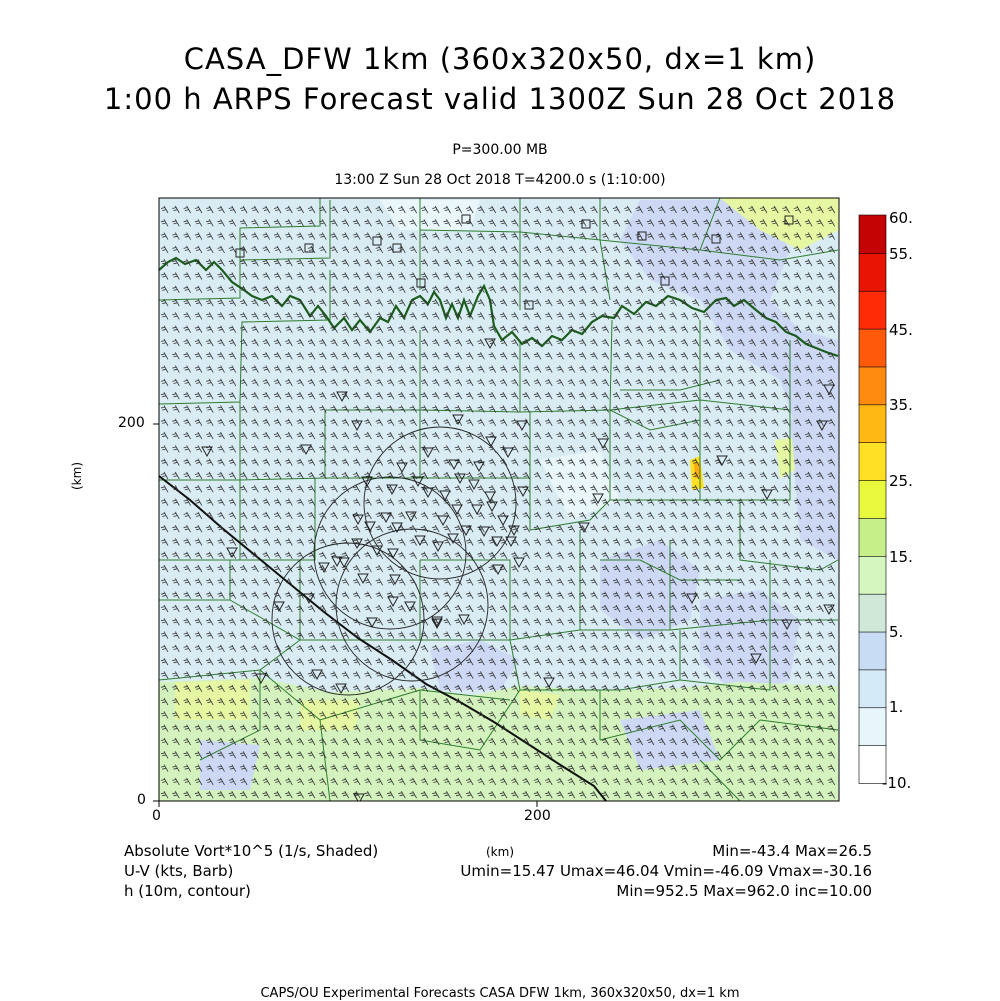  Describe the element at coordinates (872, 499) in the screenshot. I see `colorbar` at that location.